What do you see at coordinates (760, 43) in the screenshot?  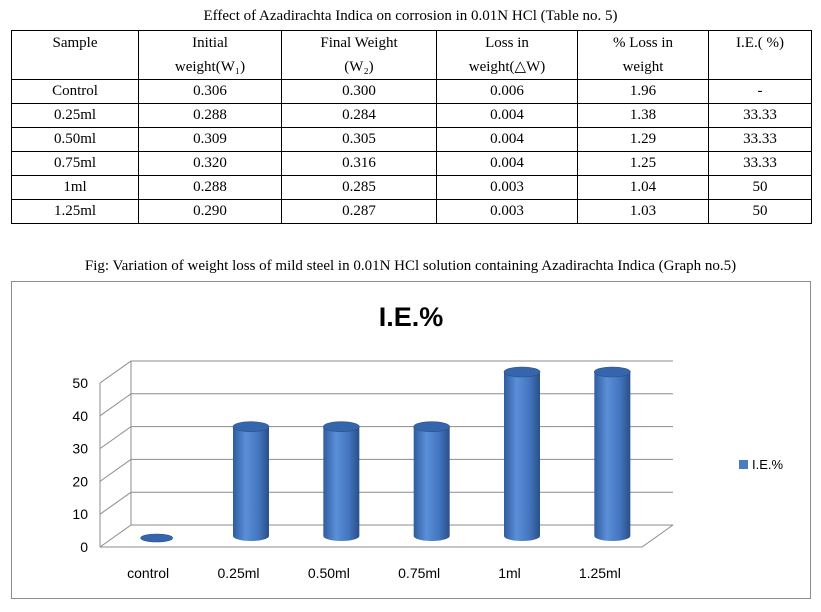 I see `header-ie-line1: I.E.( %)` at bounding box center [760, 43].